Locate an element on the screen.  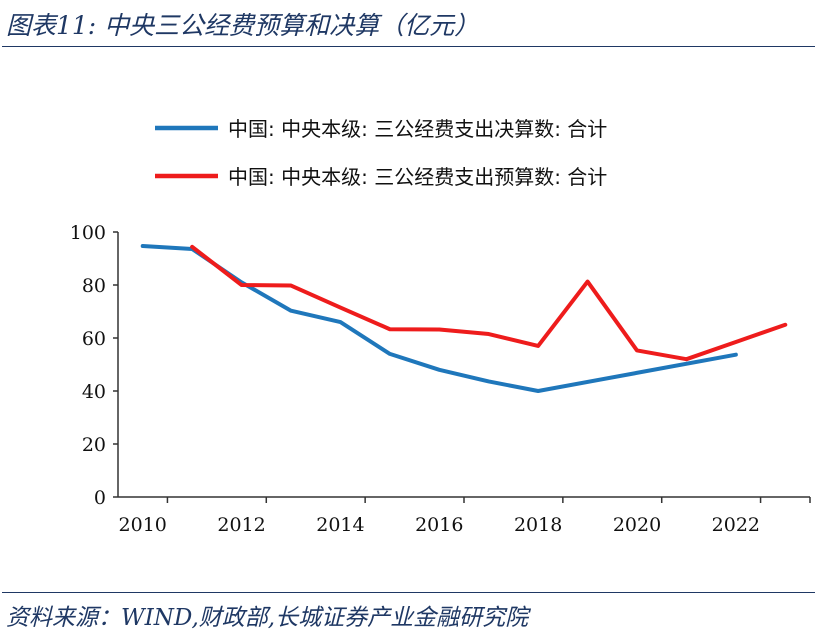
x-axis-ticks: 2010 2012 2014 2016 2018 2020 2022 is located at coordinates (464, 516).